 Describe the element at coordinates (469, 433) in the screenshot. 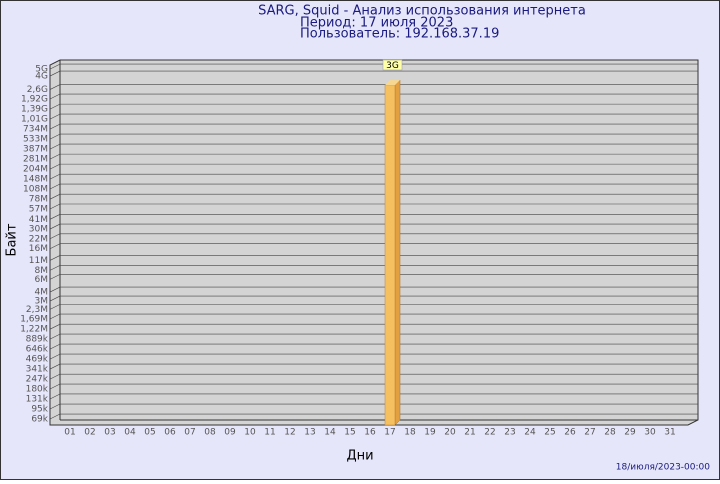

I see `x-tick-label: 21` at that location.